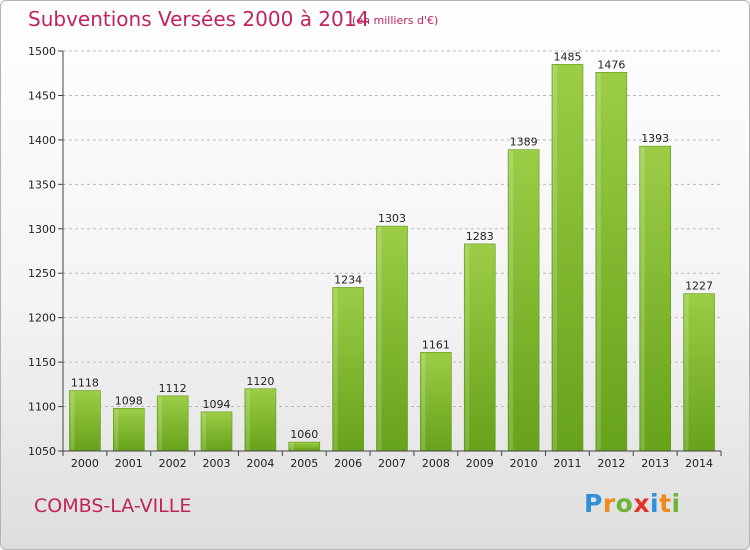 This screenshot has width=750, height=550. I want to click on data-label: 1389, so click(524, 142).